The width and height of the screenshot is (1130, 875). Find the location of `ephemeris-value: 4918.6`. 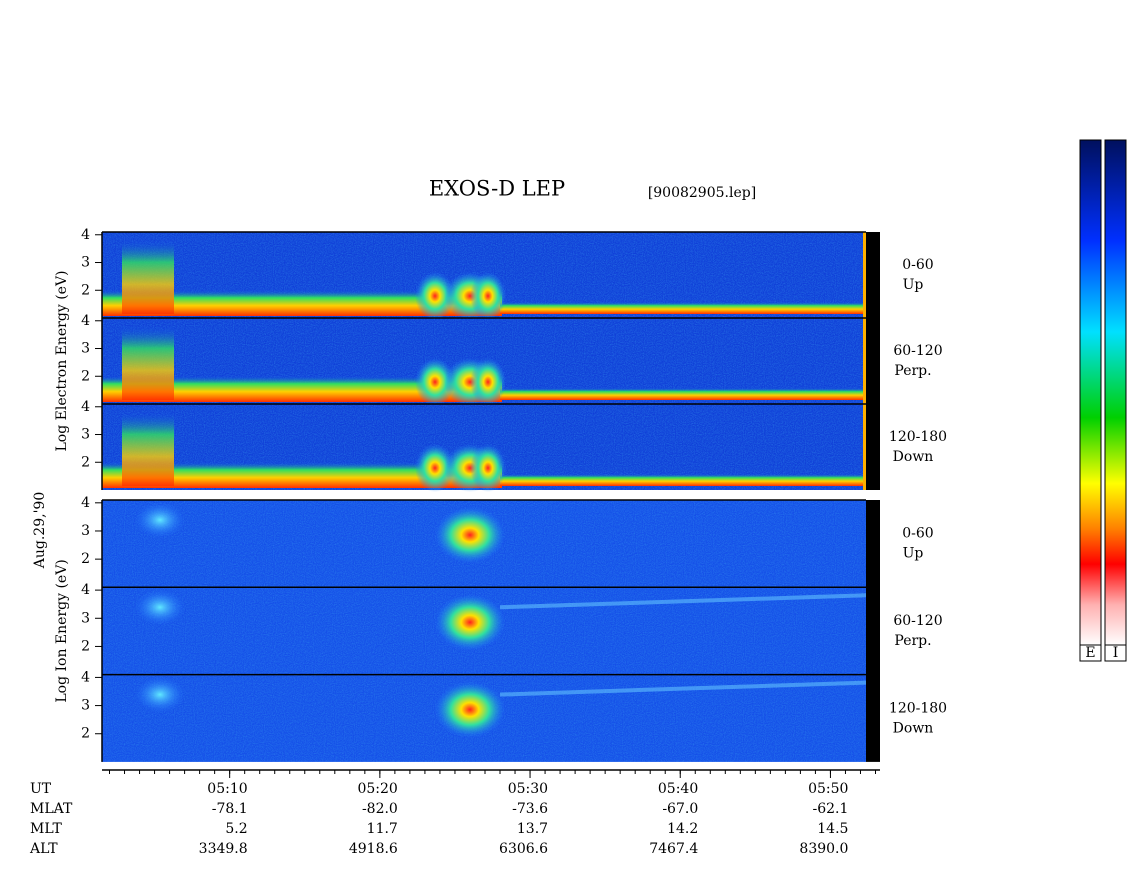

ephemeris-value: 4918.6 is located at coordinates (373, 849).